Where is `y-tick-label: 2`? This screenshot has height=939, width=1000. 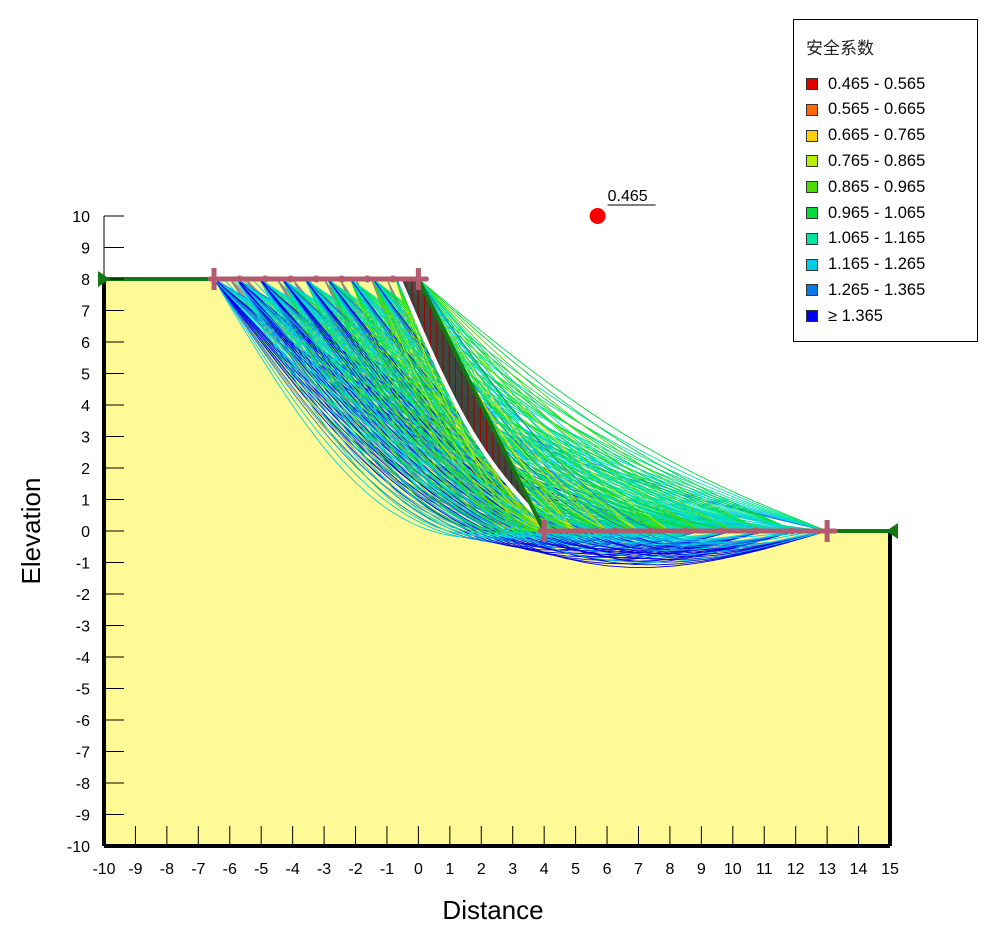
y-tick-label: 2 is located at coordinates (85, 469).